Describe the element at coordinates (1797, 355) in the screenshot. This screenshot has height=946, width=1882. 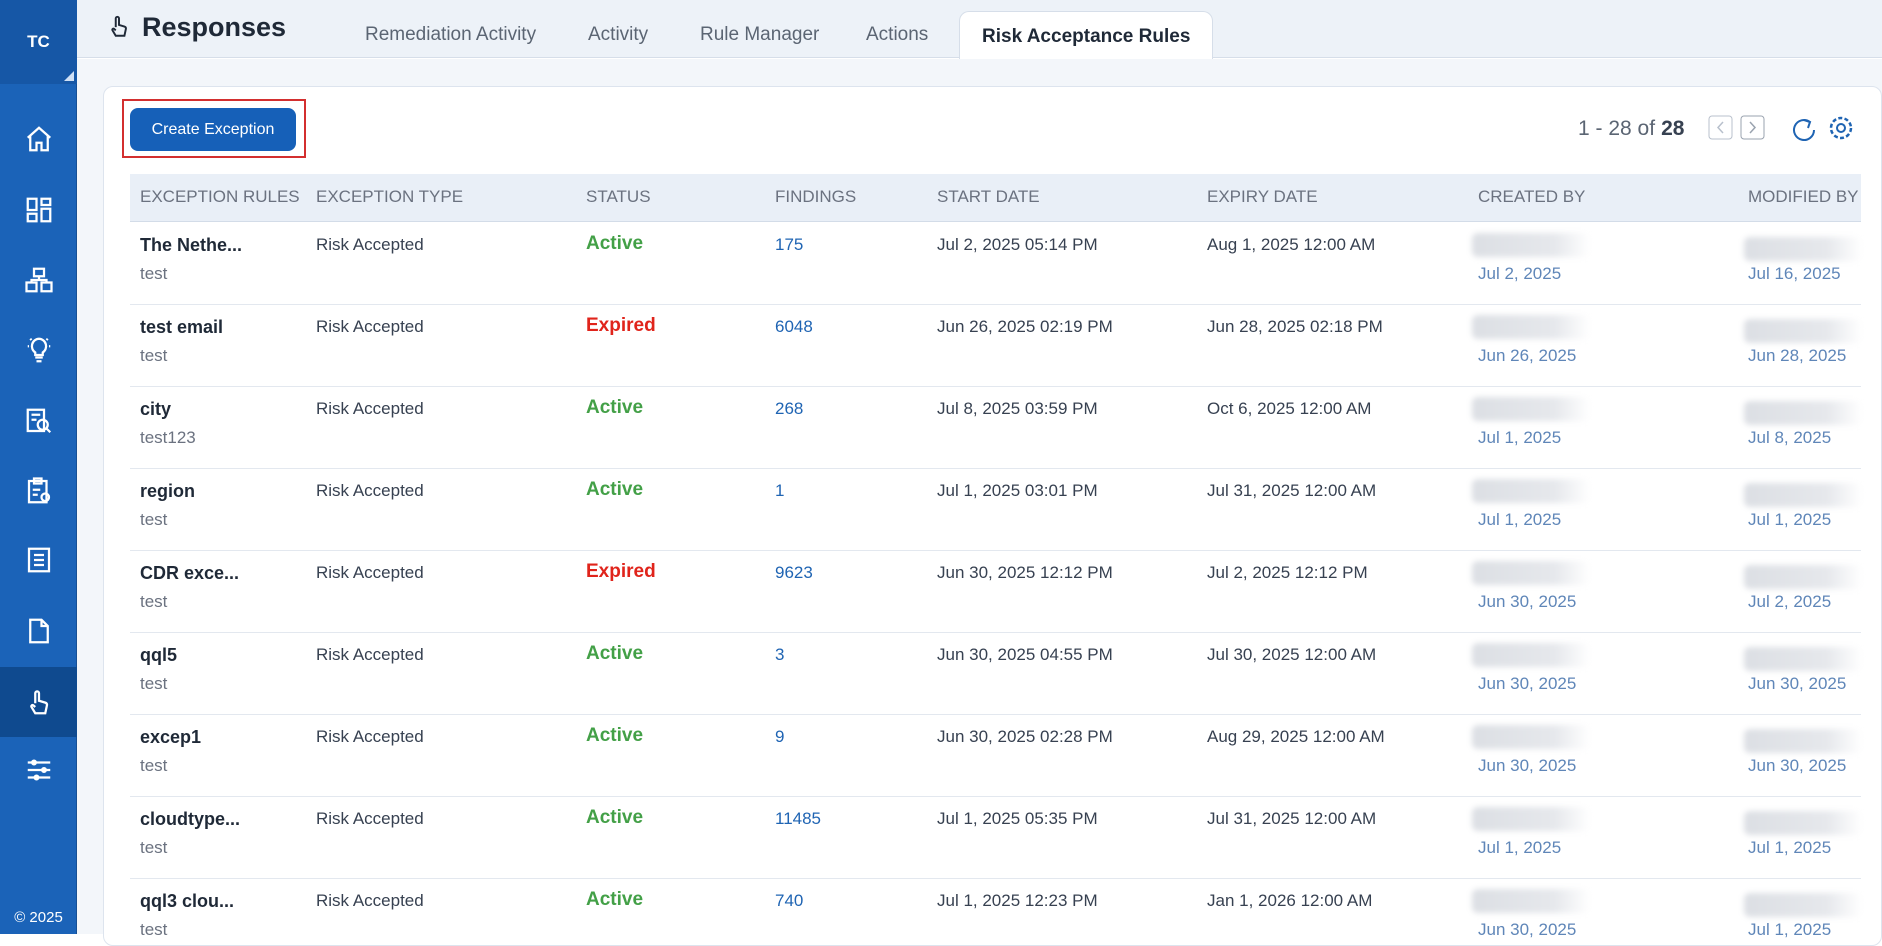
I see `modified-date: Jun 28, 2025` at that location.